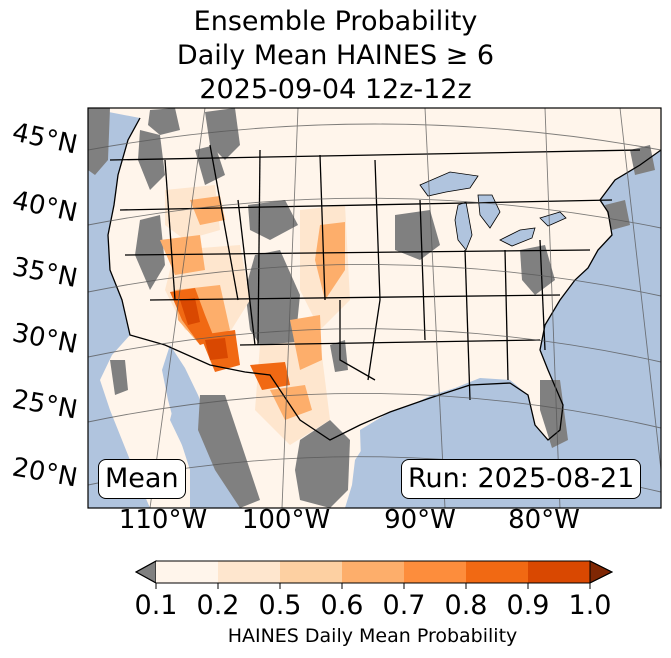  Describe the element at coordinates (335, 55) in the screenshot. I see `title-line-2: Daily Mean HAINES ≥ 6` at that location.